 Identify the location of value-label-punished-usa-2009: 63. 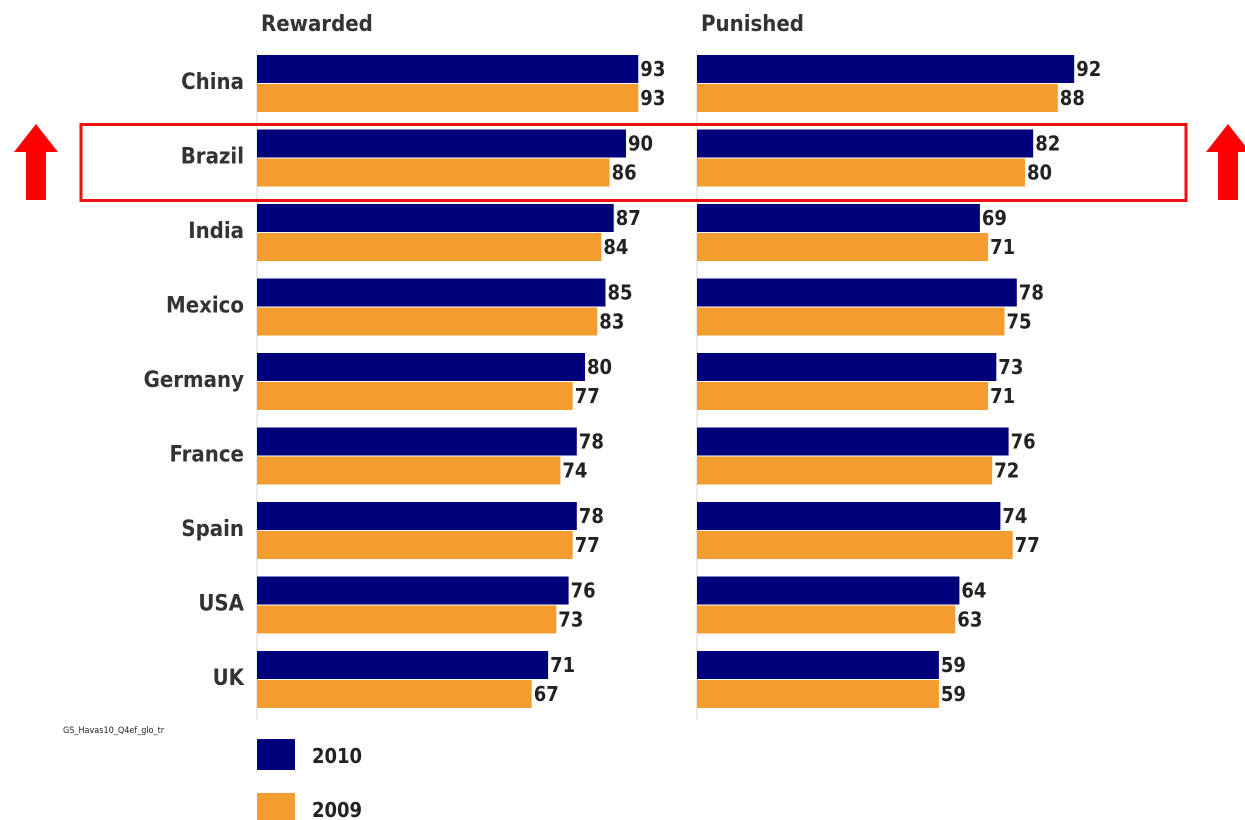
(969, 620).